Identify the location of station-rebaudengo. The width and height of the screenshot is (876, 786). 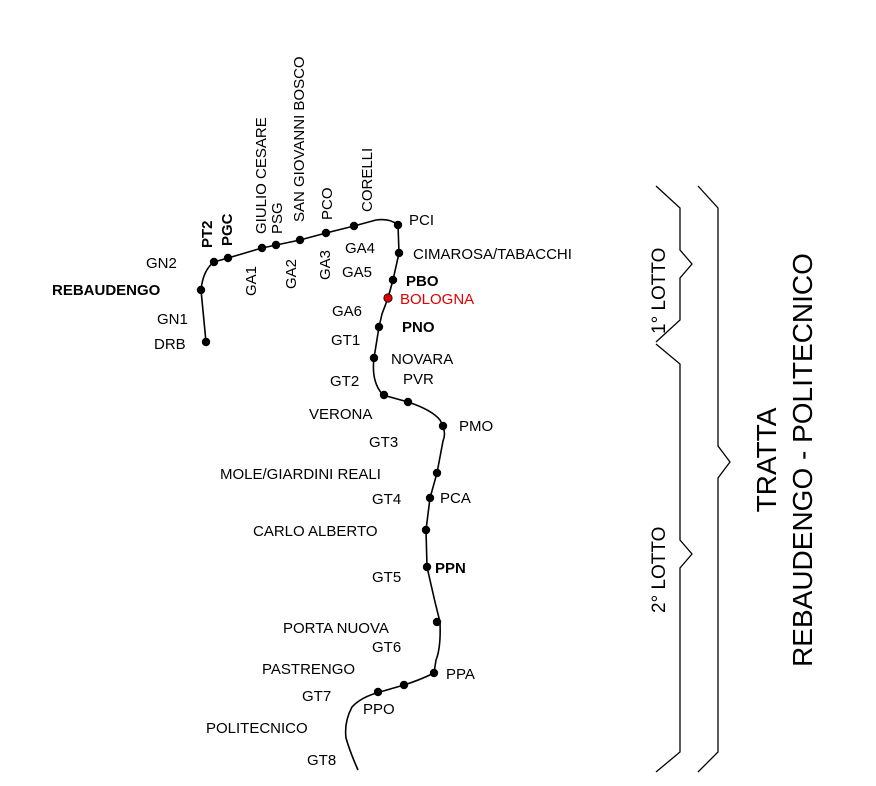
(201, 290).